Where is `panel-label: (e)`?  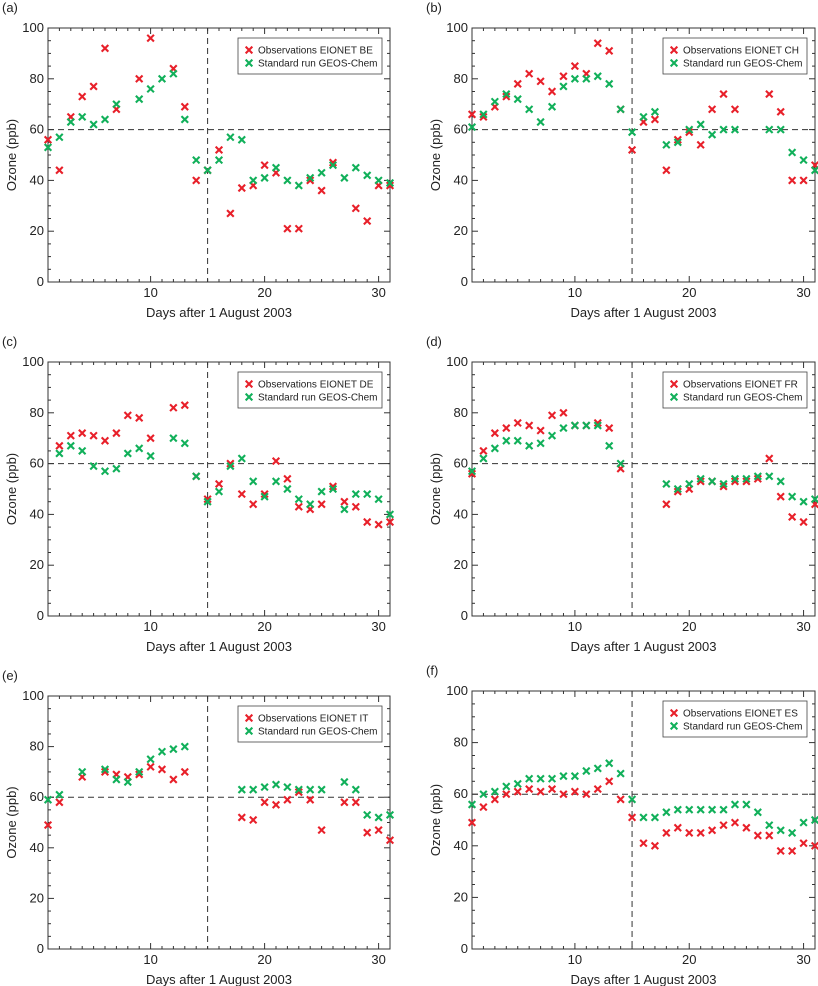 panel-label: (e) is located at coordinates (10, 675).